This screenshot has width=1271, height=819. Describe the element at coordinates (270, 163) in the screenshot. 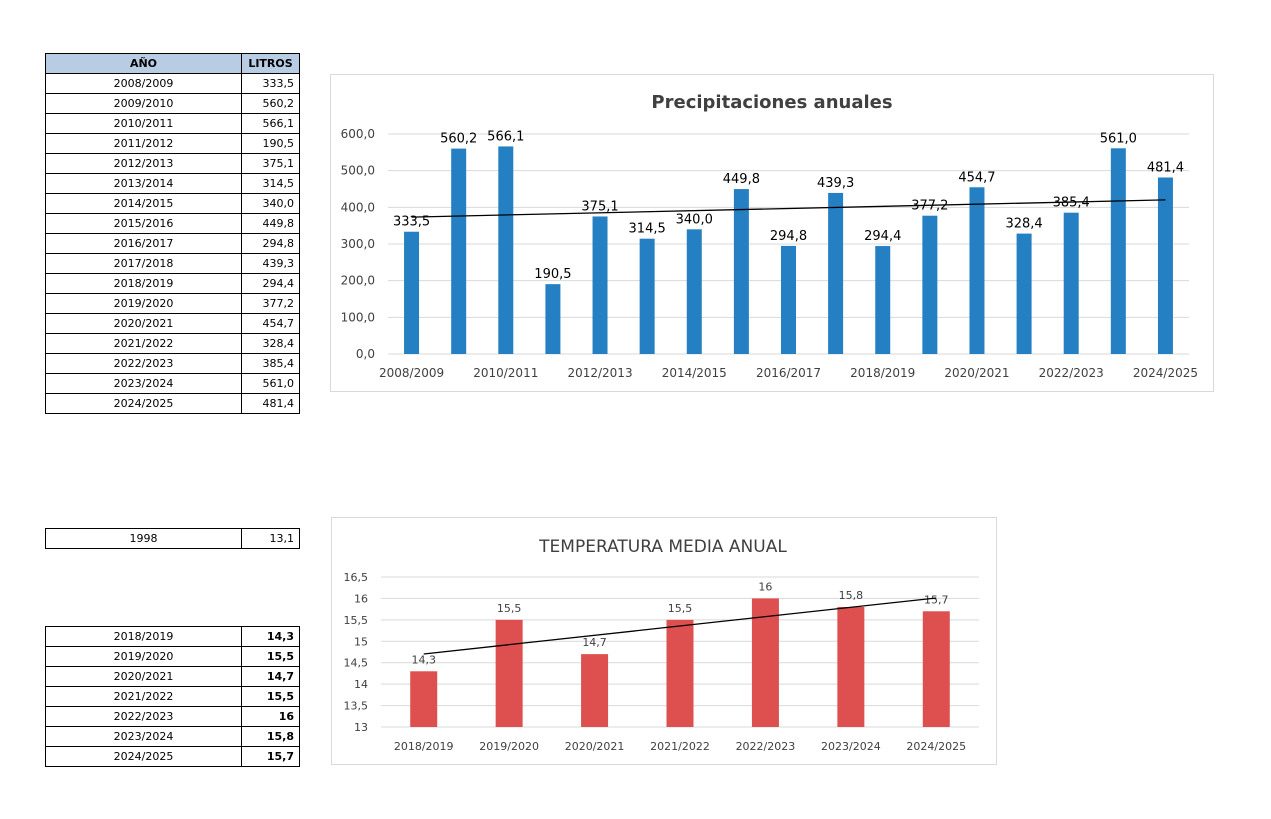

I see `cell-value: 375,1` at that location.